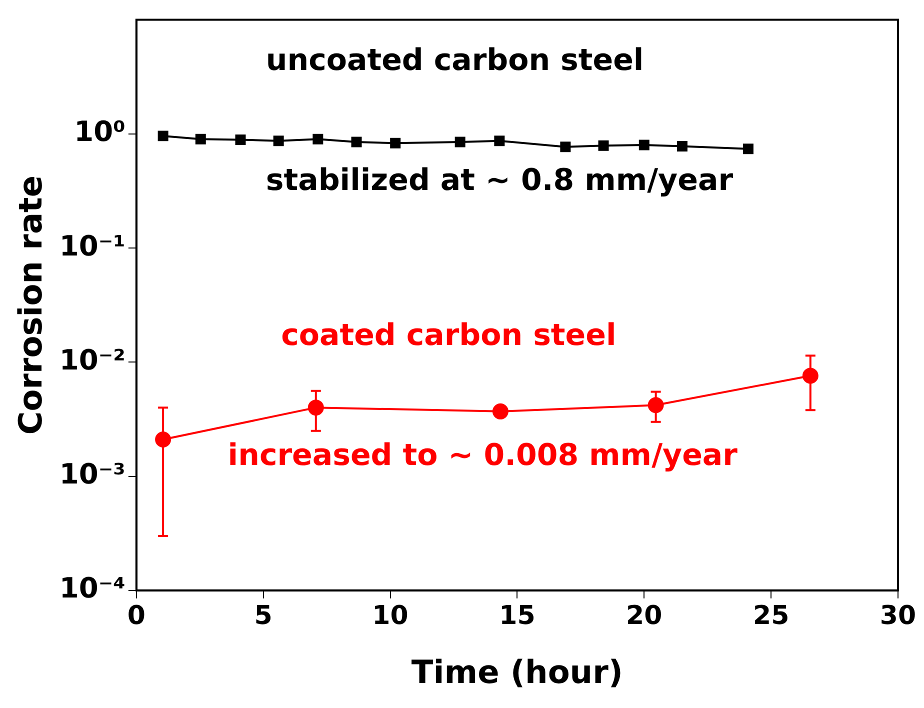 Image resolution: width=924 pixels, height=708 pixels. What do you see at coordinates (92, 474) in the screenshot?
I see `y-tick-label: 10⁻³` at bounding box center [92, 474].